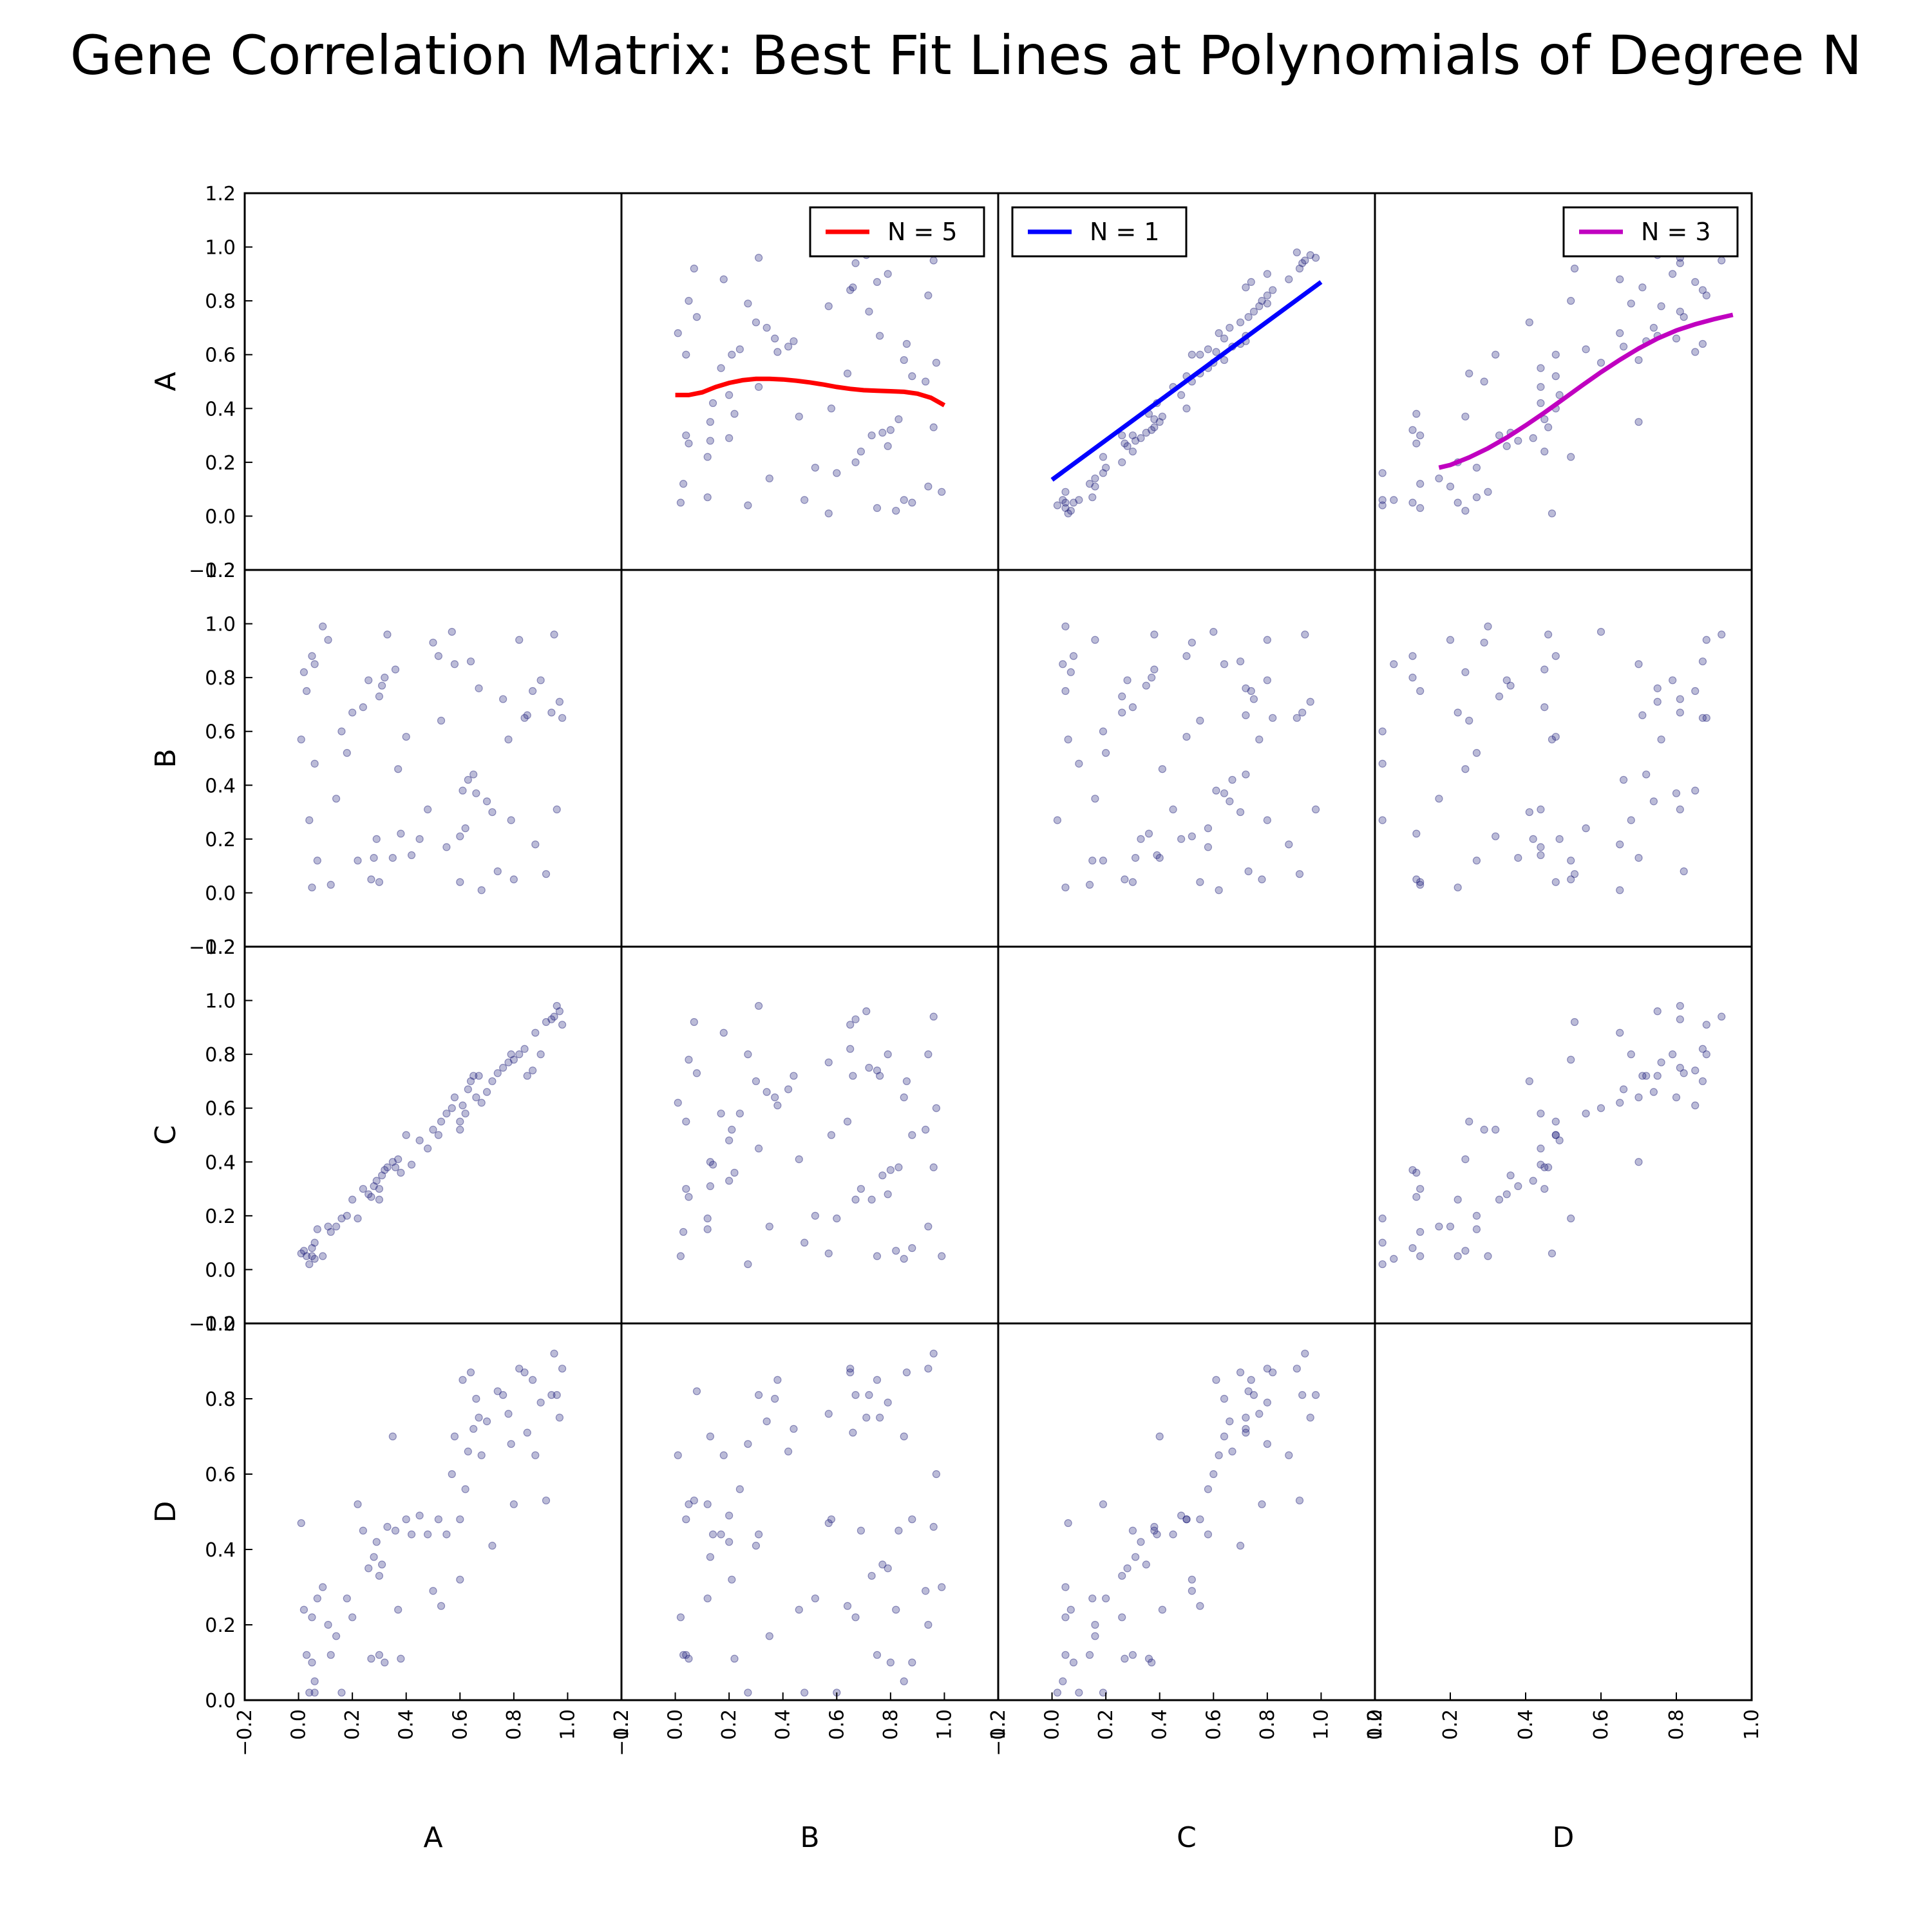 The image size is (1932, 1932). What do you see at coordinates (213, 1324) in the screenshot?
I see `y-tick-label: −0.2` at bounding box center [213, 1324].